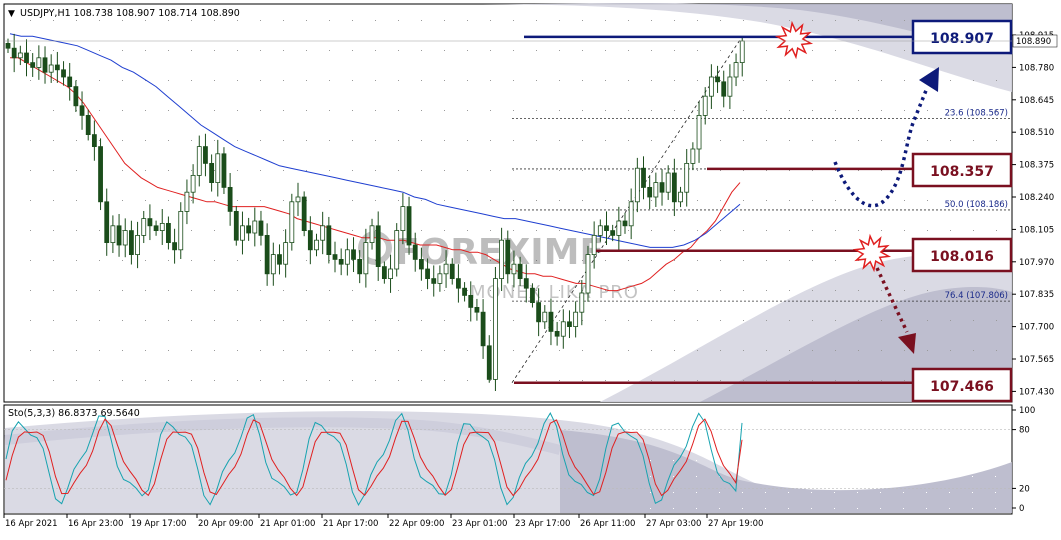  I want to click on time-tick-label: 21 Apr 01:00, so click(287, 524).